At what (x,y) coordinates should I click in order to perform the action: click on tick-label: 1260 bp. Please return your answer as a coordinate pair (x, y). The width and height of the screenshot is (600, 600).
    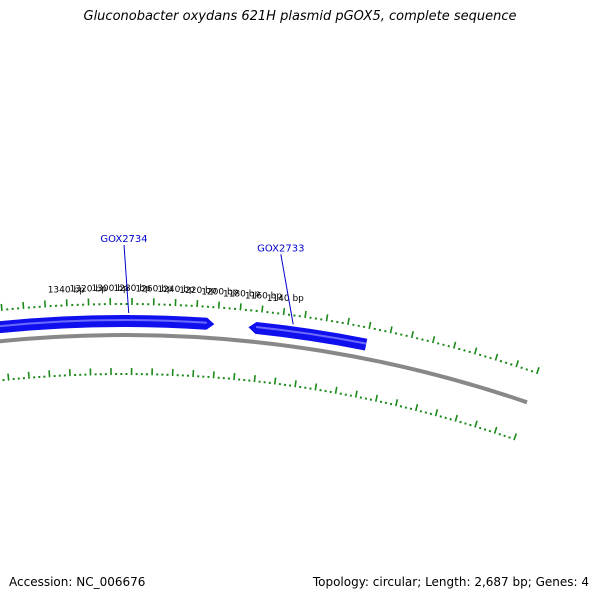
    Looking at the image, I should click on (153, 289).